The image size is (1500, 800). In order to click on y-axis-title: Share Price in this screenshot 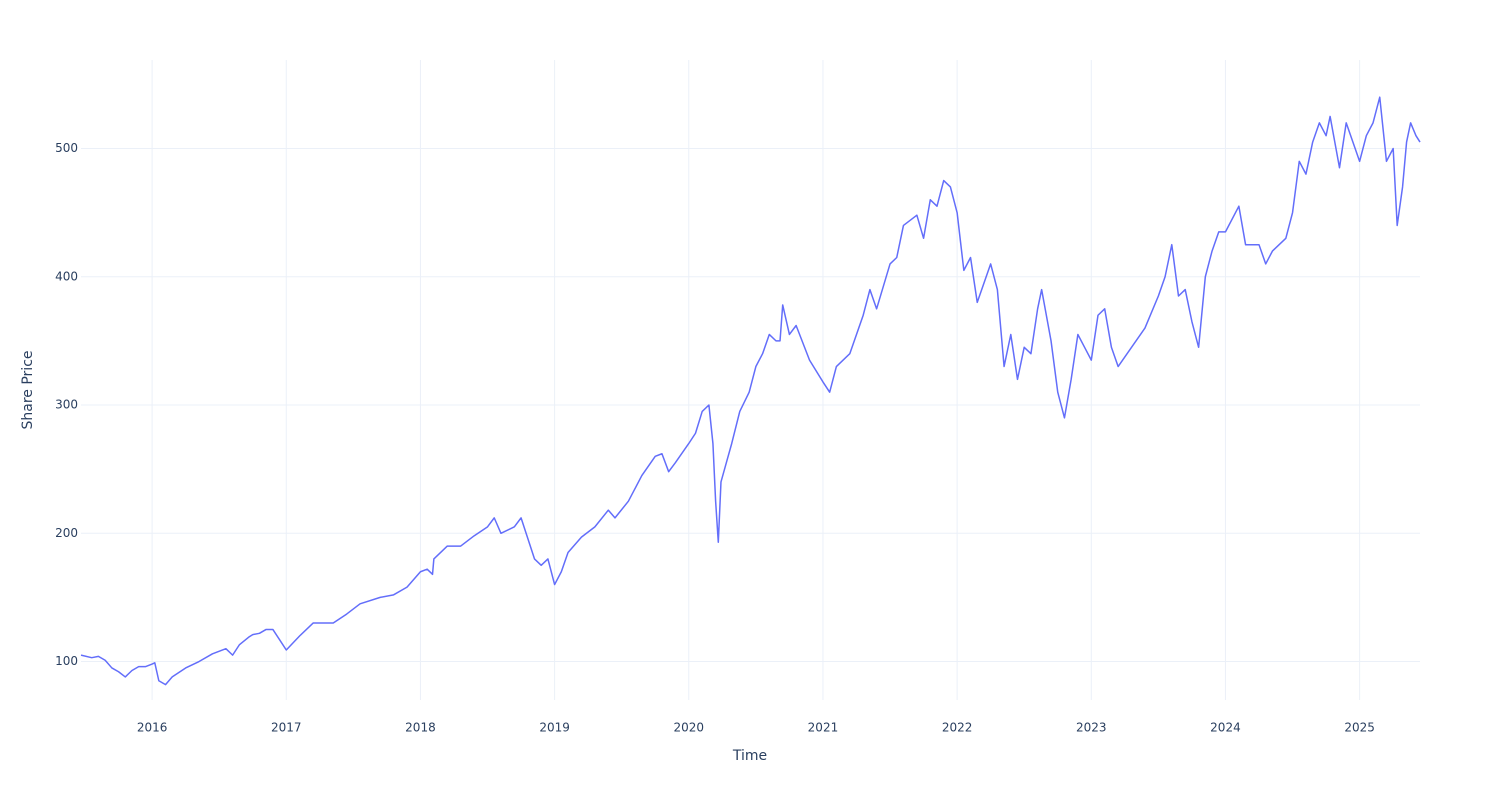, I will do `click(28, 389)`.